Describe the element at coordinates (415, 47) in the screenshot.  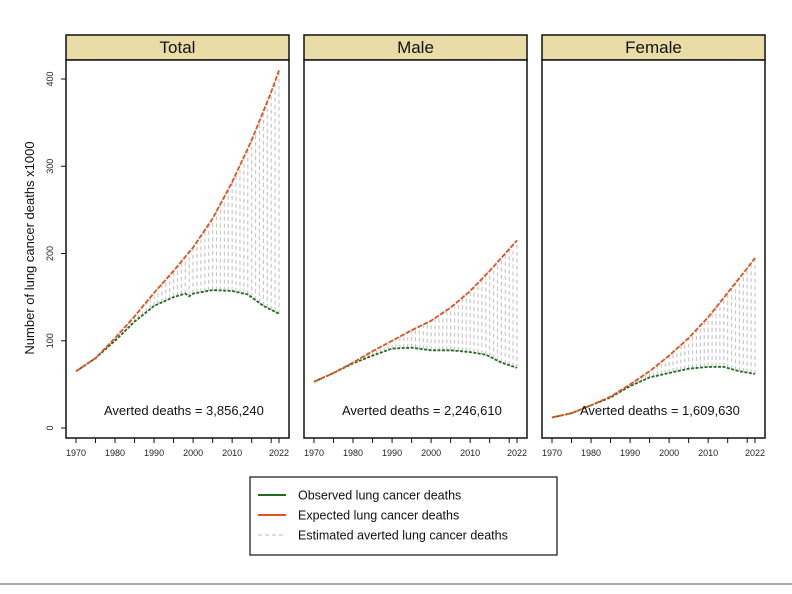
I see `panel-title: Male` at that location.